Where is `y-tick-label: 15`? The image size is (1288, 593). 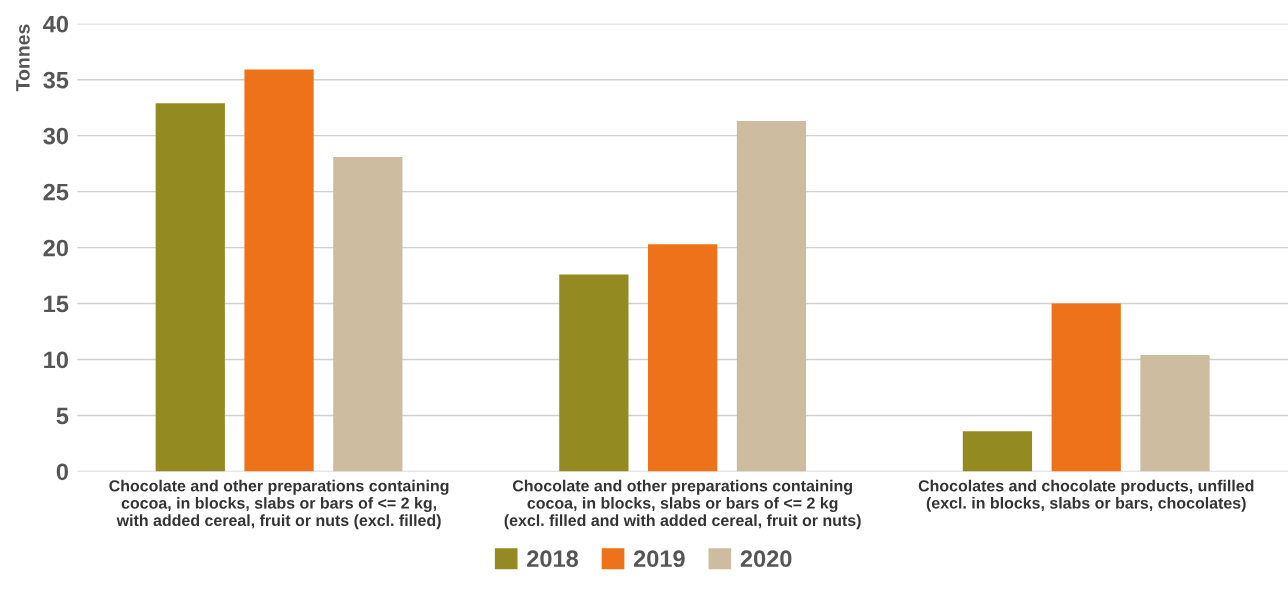
y-tick-label: 15 is located at coordinates (56, 304).